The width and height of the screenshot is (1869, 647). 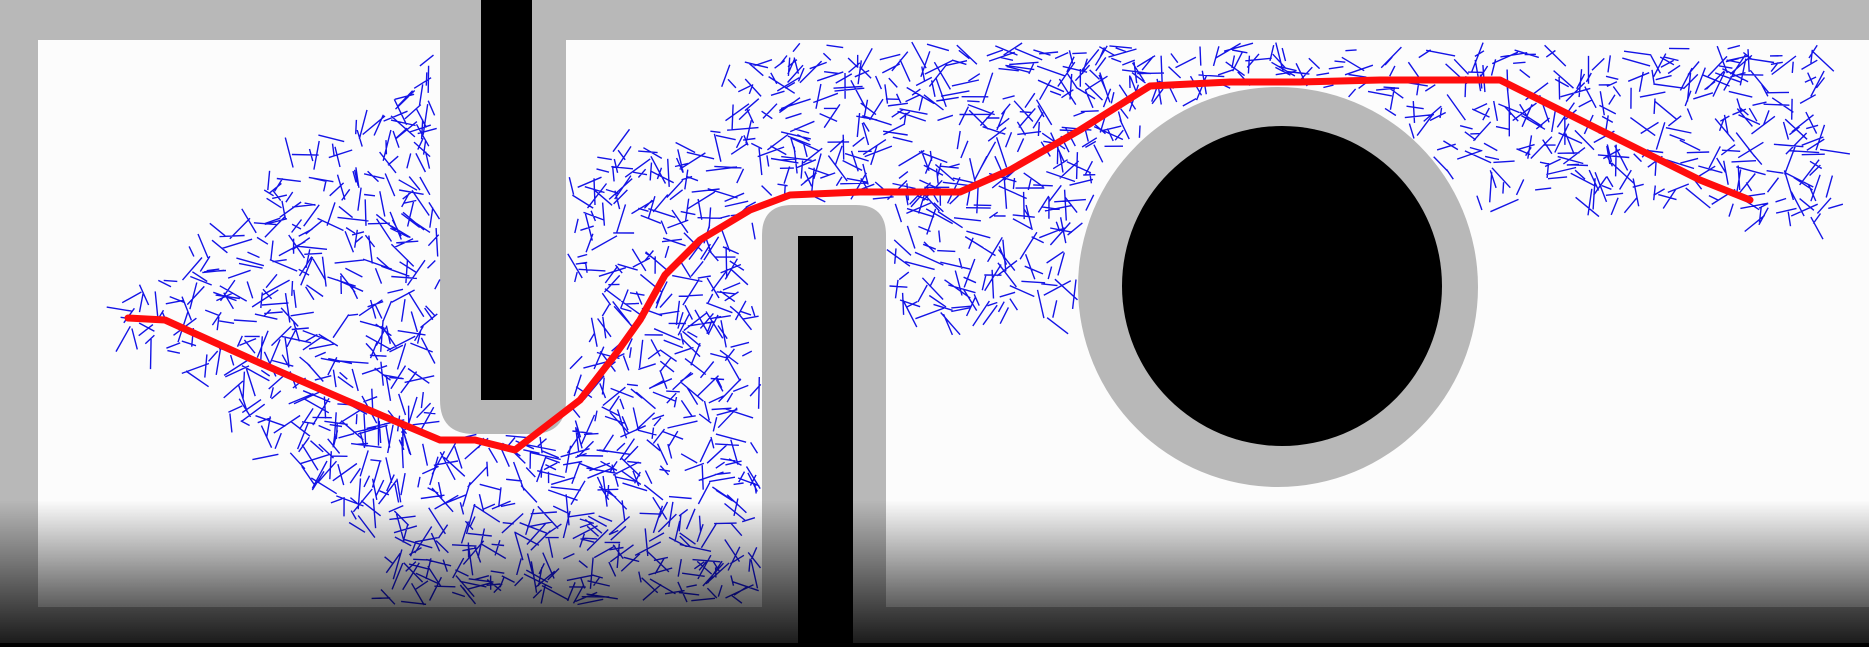 What do you see at coordinates (825, 439) in the screenshot?
I see `bottom-wall-obstacle` at bounding box center [825, 439].